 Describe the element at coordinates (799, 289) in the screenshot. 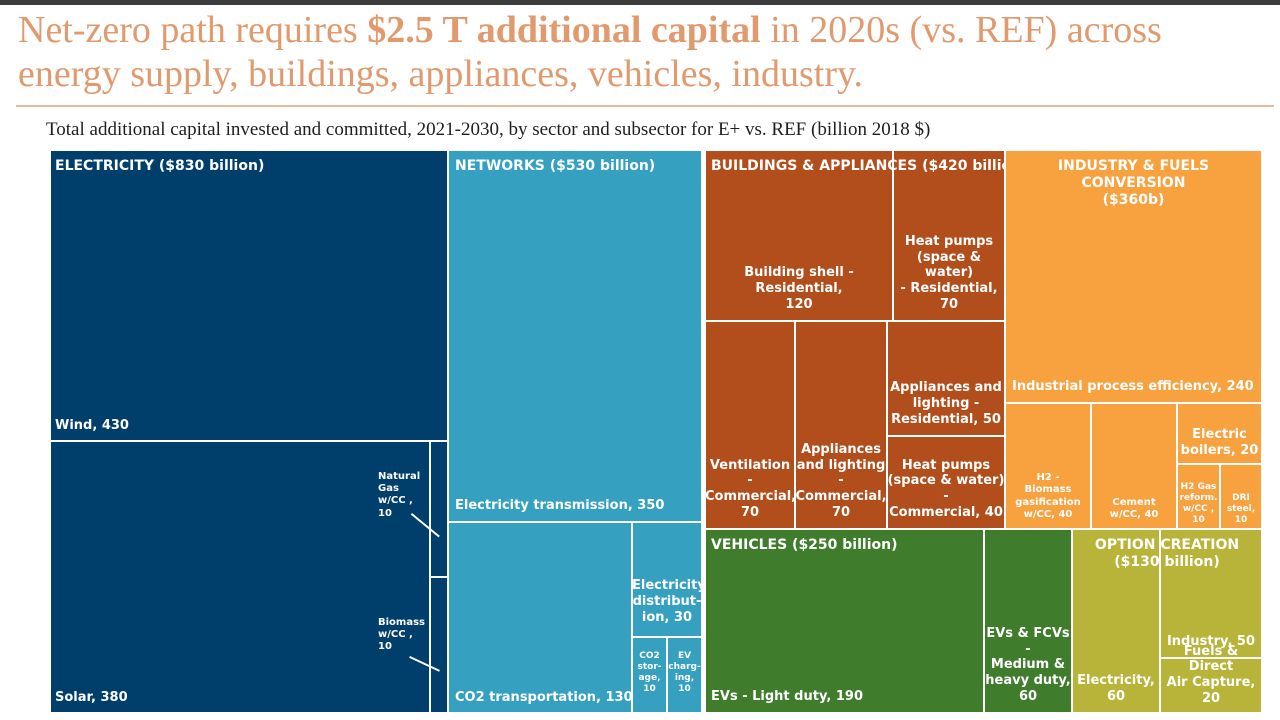

I see `cell-label-building-shell-residential: Building shell - Residential, 120` at that location.